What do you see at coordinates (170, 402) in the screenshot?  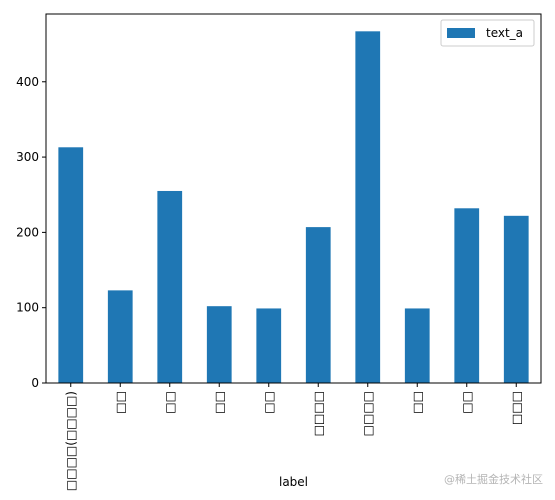 I see `x-tick-label-2: □□` at bounding box center [170, 402].